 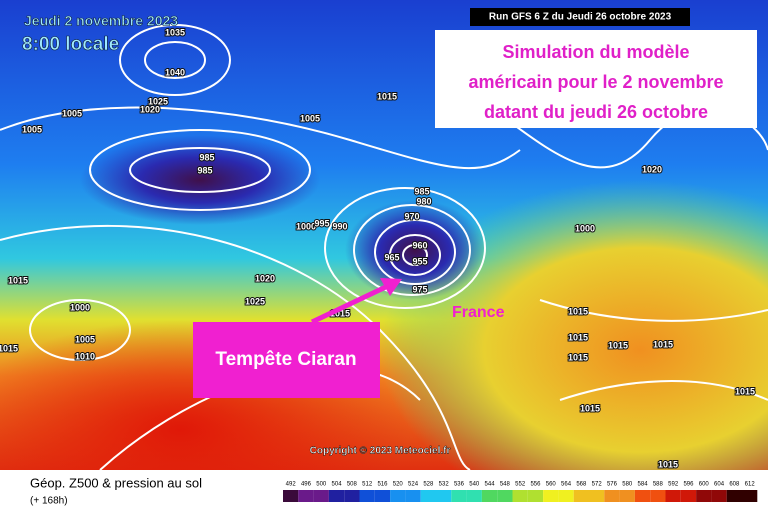 I want to click on isobar-label: 1040, so click(x=175, y=72).